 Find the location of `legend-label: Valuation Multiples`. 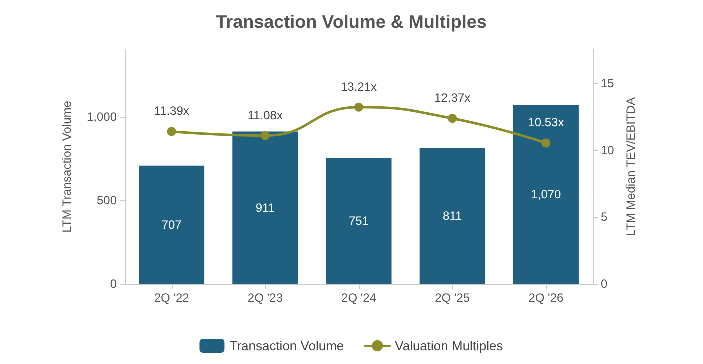

legend-label: Valuation Multiples is located at coordinates (449, 346).